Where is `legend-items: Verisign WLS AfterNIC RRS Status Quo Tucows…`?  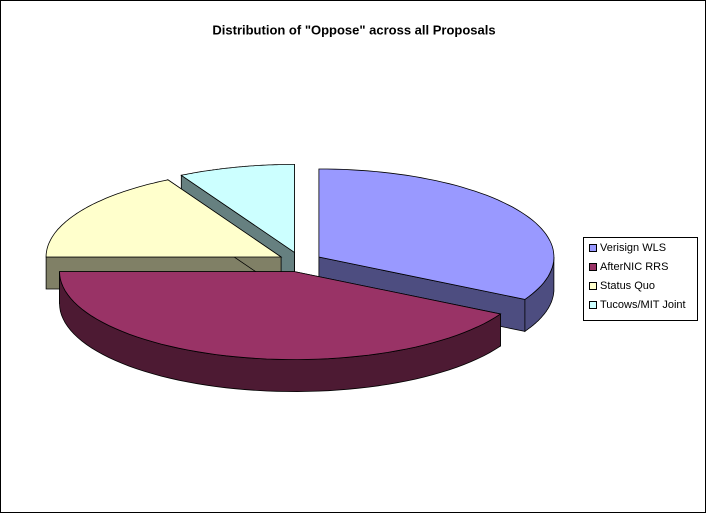 legend-items: Verisign WLS AfterNIC RRS Status Quo Tucows… is located at coordinates (637, 276).